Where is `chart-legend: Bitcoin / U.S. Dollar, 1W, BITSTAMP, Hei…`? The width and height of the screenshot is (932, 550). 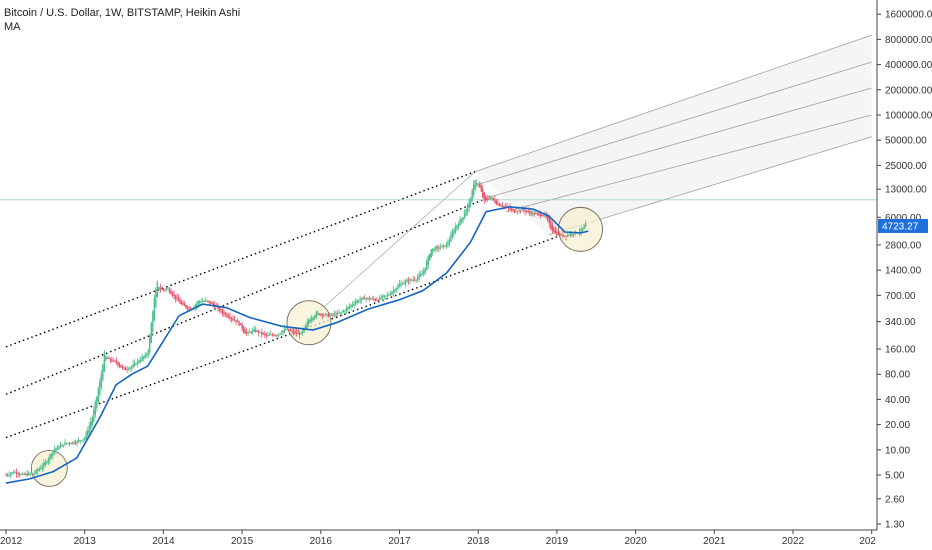 chart-legend: Bitcoin / U.S. Dollar, 1W, BITSTAMP, Hei… is located at coordinates (122, 20).